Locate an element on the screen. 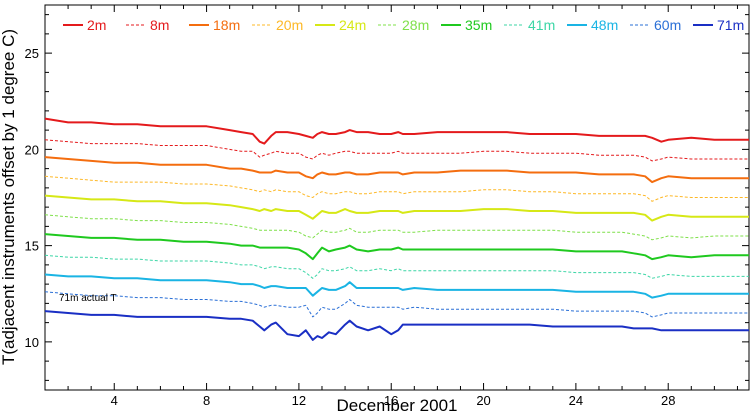  legend-label-24m: 24m is located at coordinates (352, 25).